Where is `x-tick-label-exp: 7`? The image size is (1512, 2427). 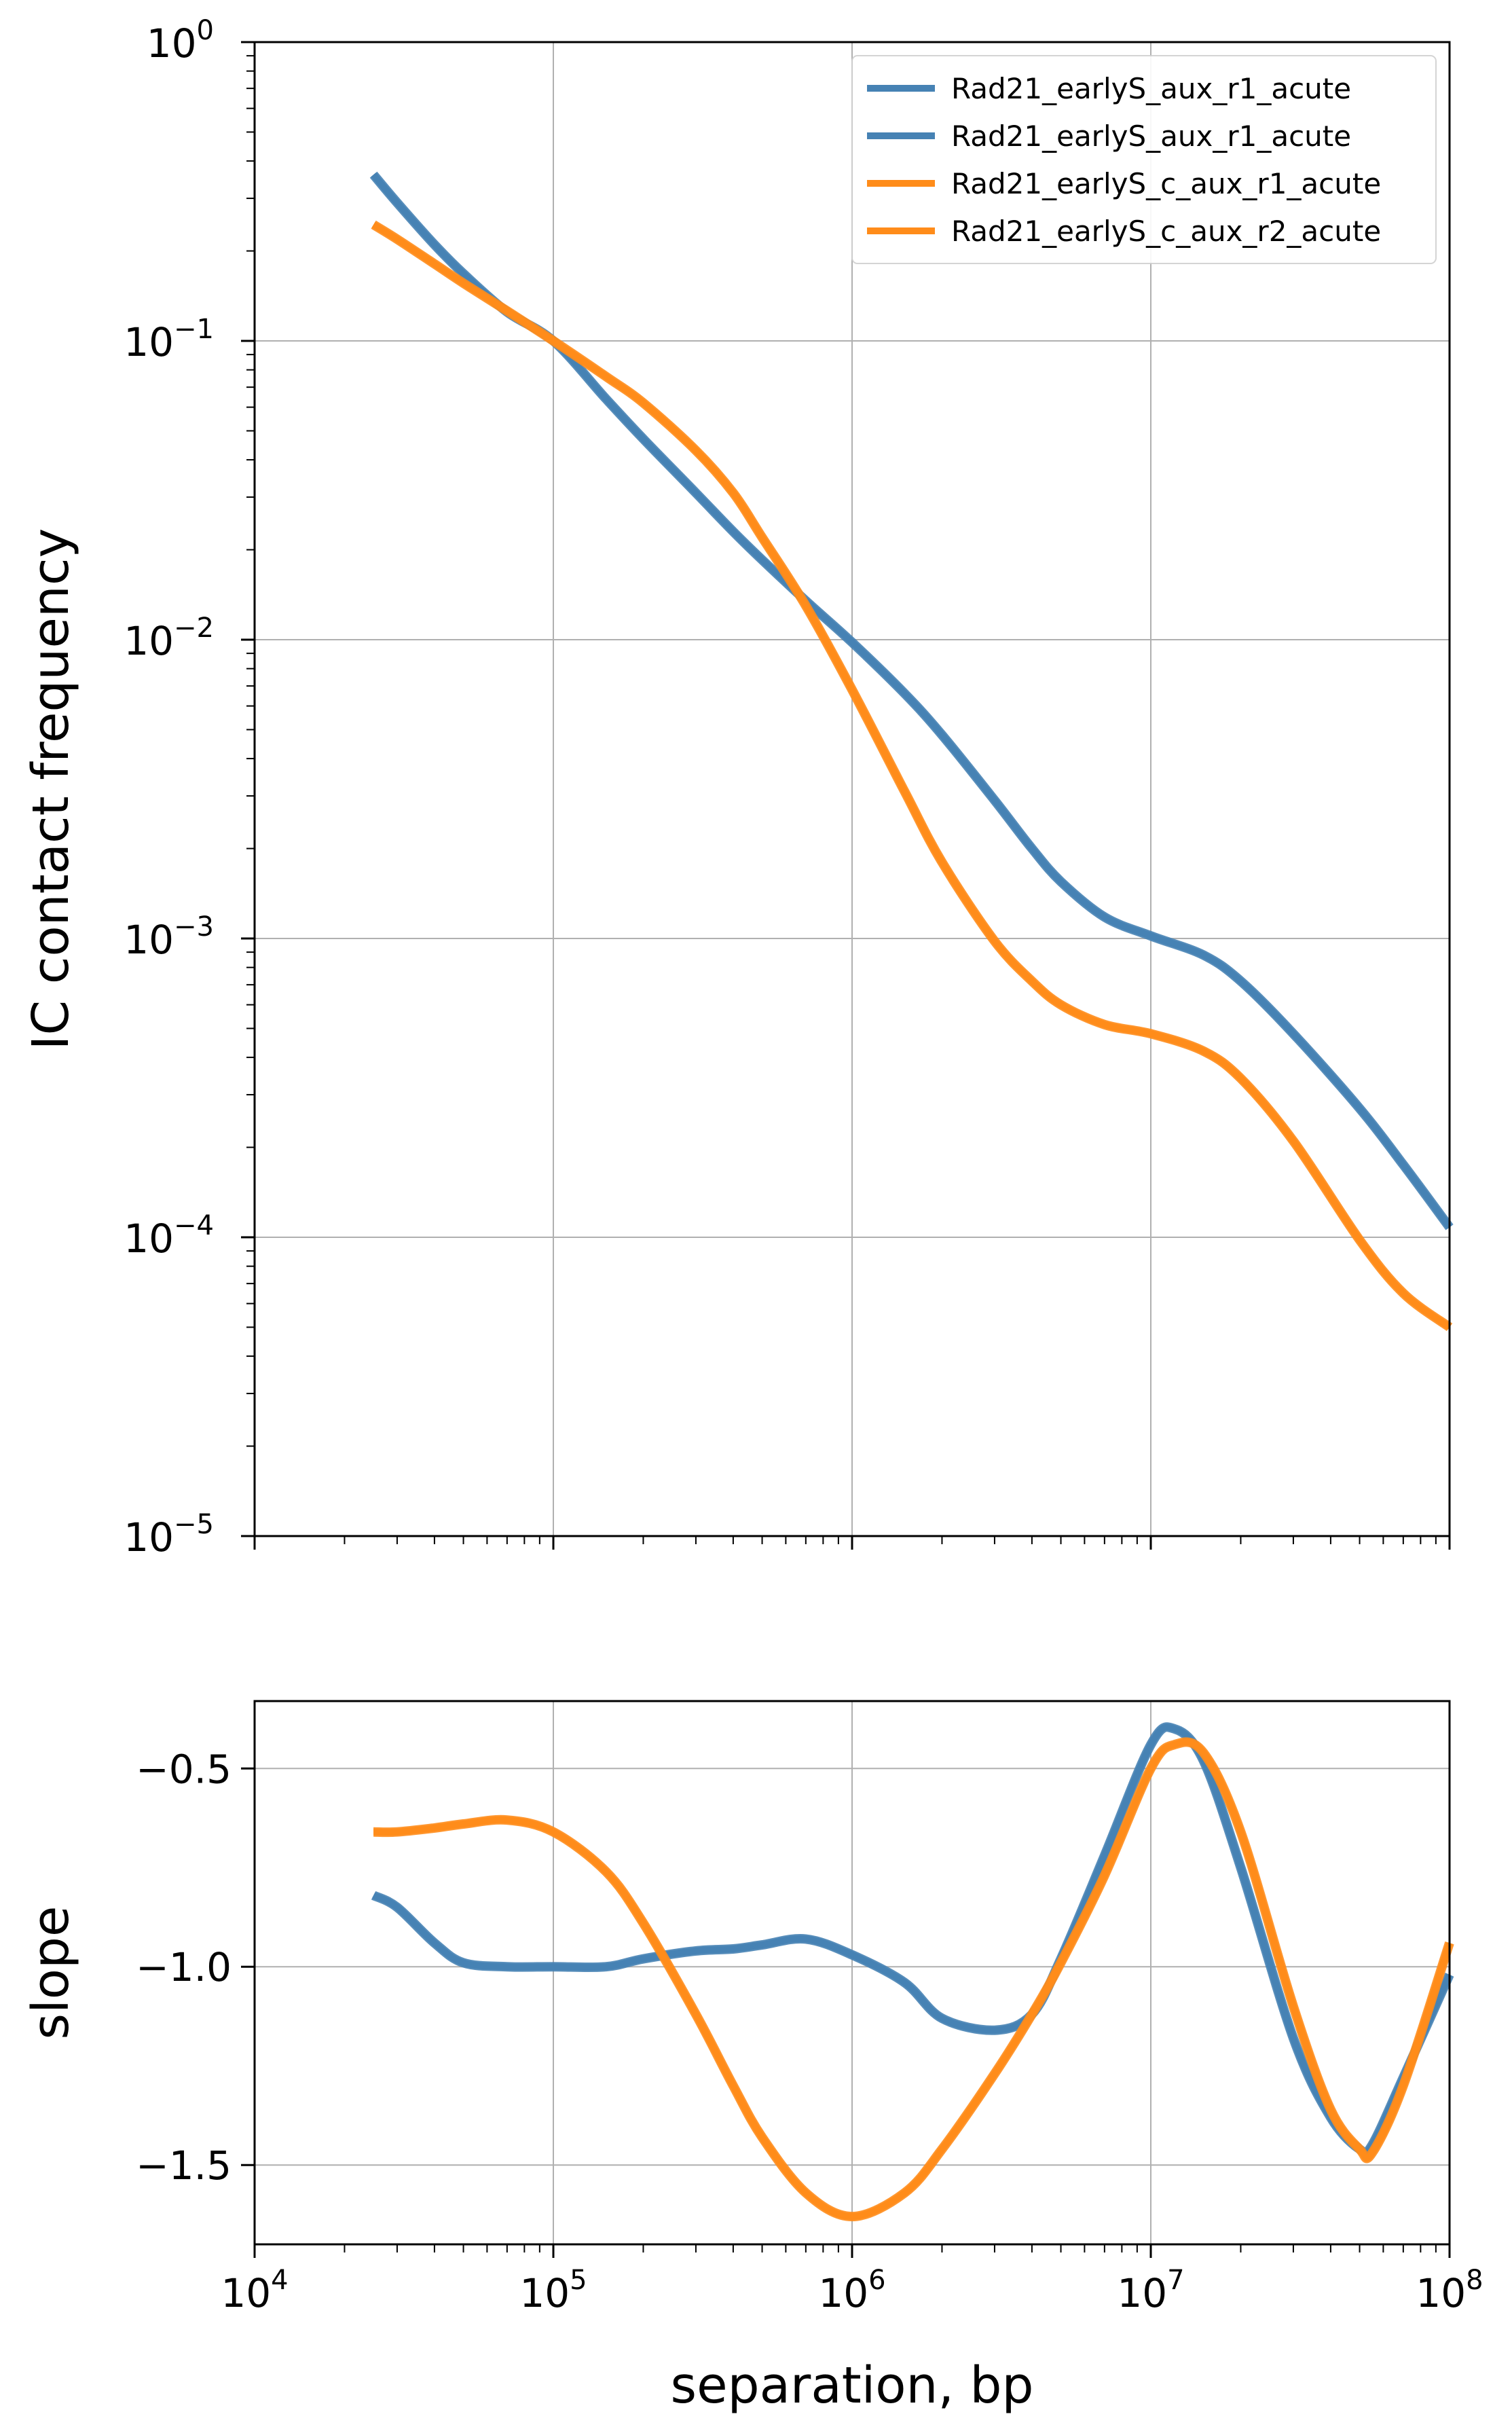 x-tick-label-exp: 7 is located at coordinates (1175, 2280).